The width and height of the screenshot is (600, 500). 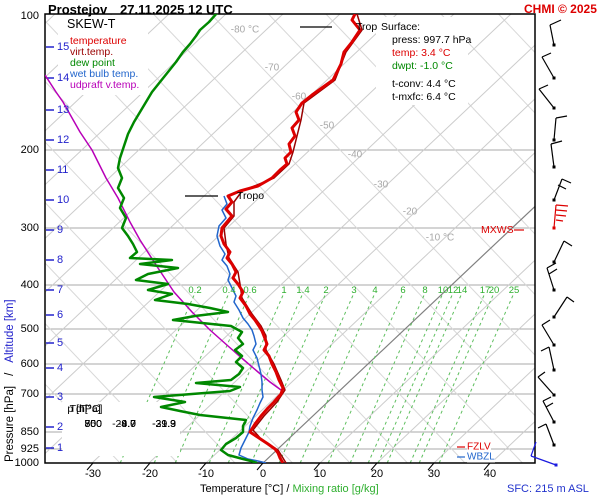 I want to click on isotherm-label: -40, so click(x=355, y=155).